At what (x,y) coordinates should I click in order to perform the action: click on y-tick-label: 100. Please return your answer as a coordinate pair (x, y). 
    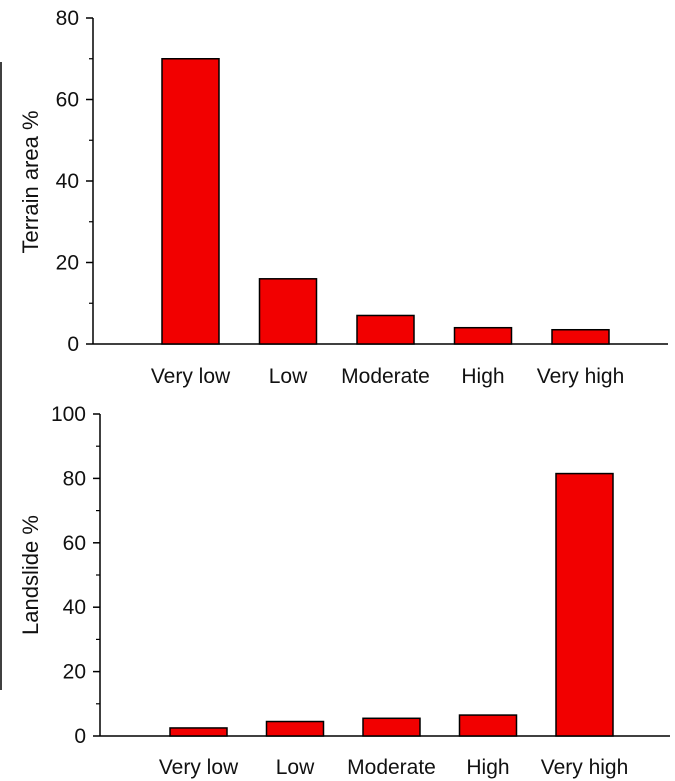
    Looking at the image, I should click on (68, 414).